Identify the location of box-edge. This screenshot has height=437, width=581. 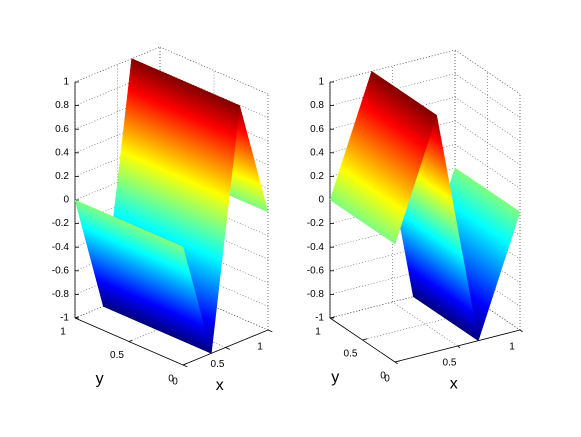
(392, 66).